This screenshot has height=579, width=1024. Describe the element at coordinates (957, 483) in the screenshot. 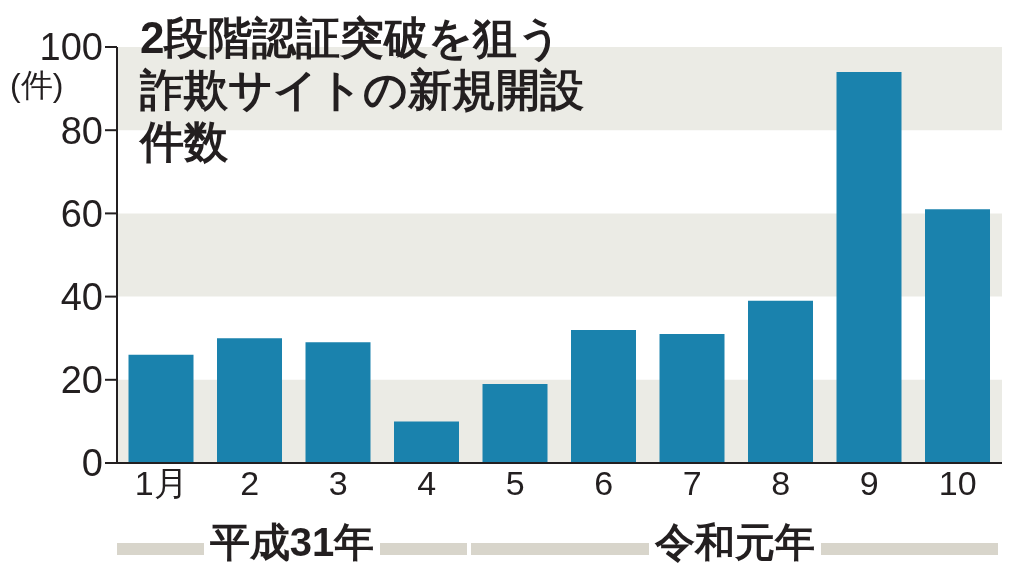

I see `x-tick-label: 10` at that location.